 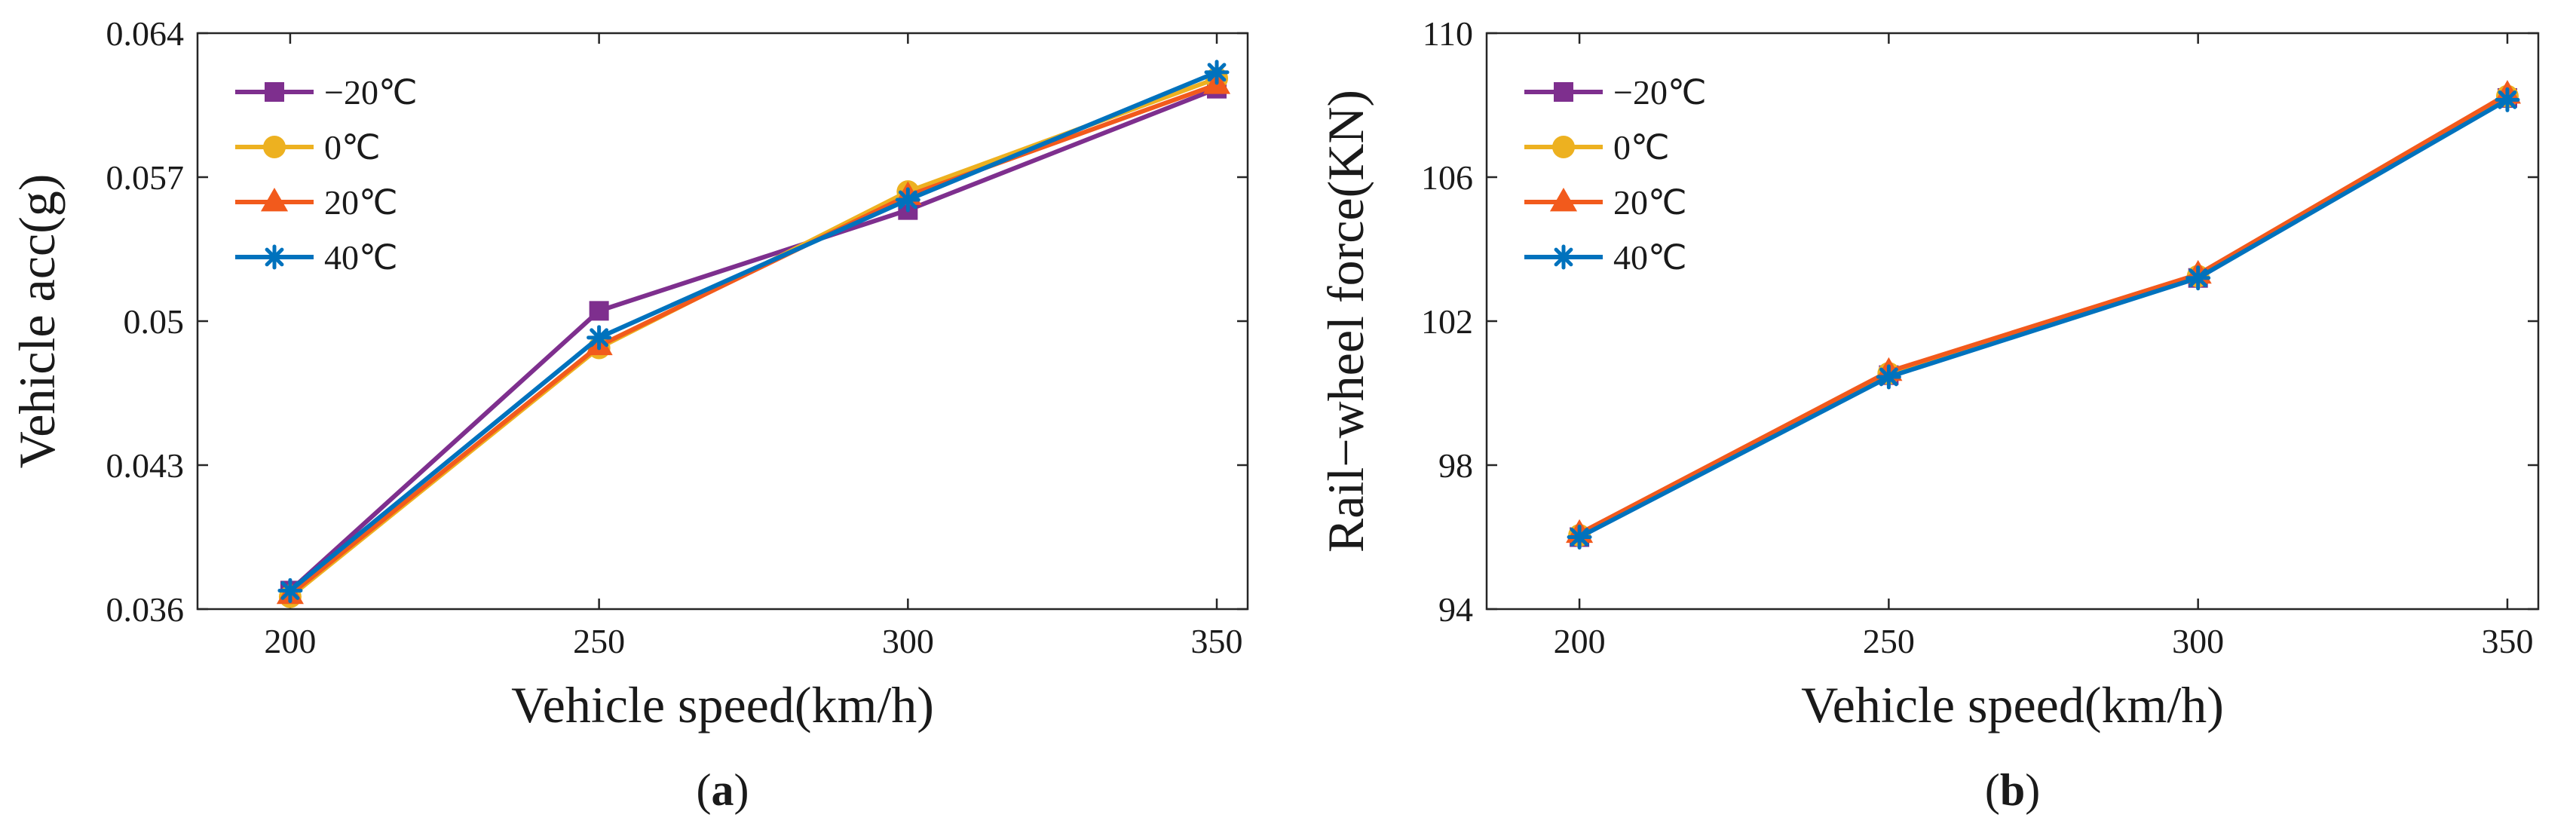 I want to click on y-tick-label: 0.043, so click(x=145, y=465).